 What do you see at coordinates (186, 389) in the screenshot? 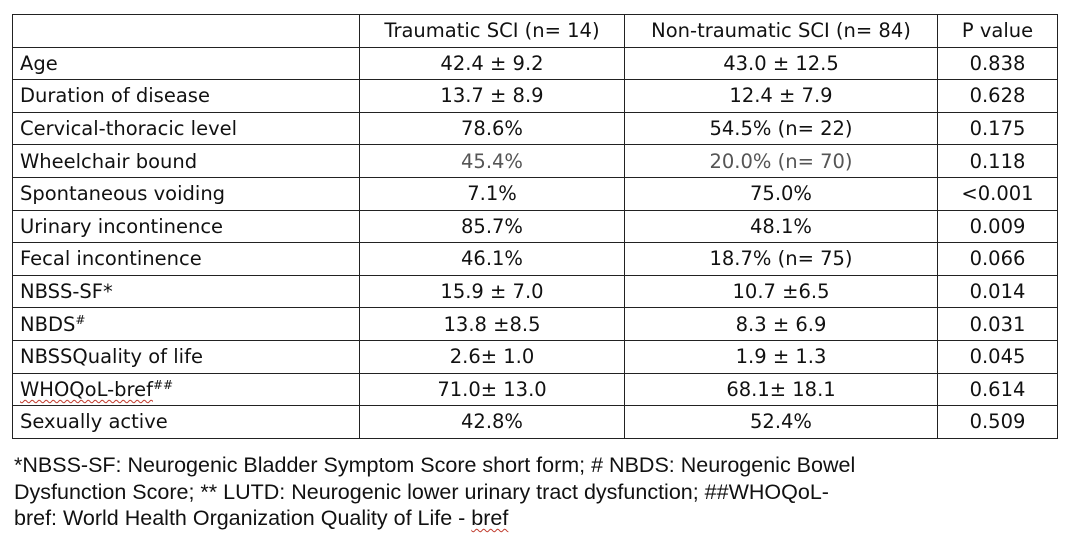
I see `row-label: WHOQoL-bref##` at bounding box center [186, 389].